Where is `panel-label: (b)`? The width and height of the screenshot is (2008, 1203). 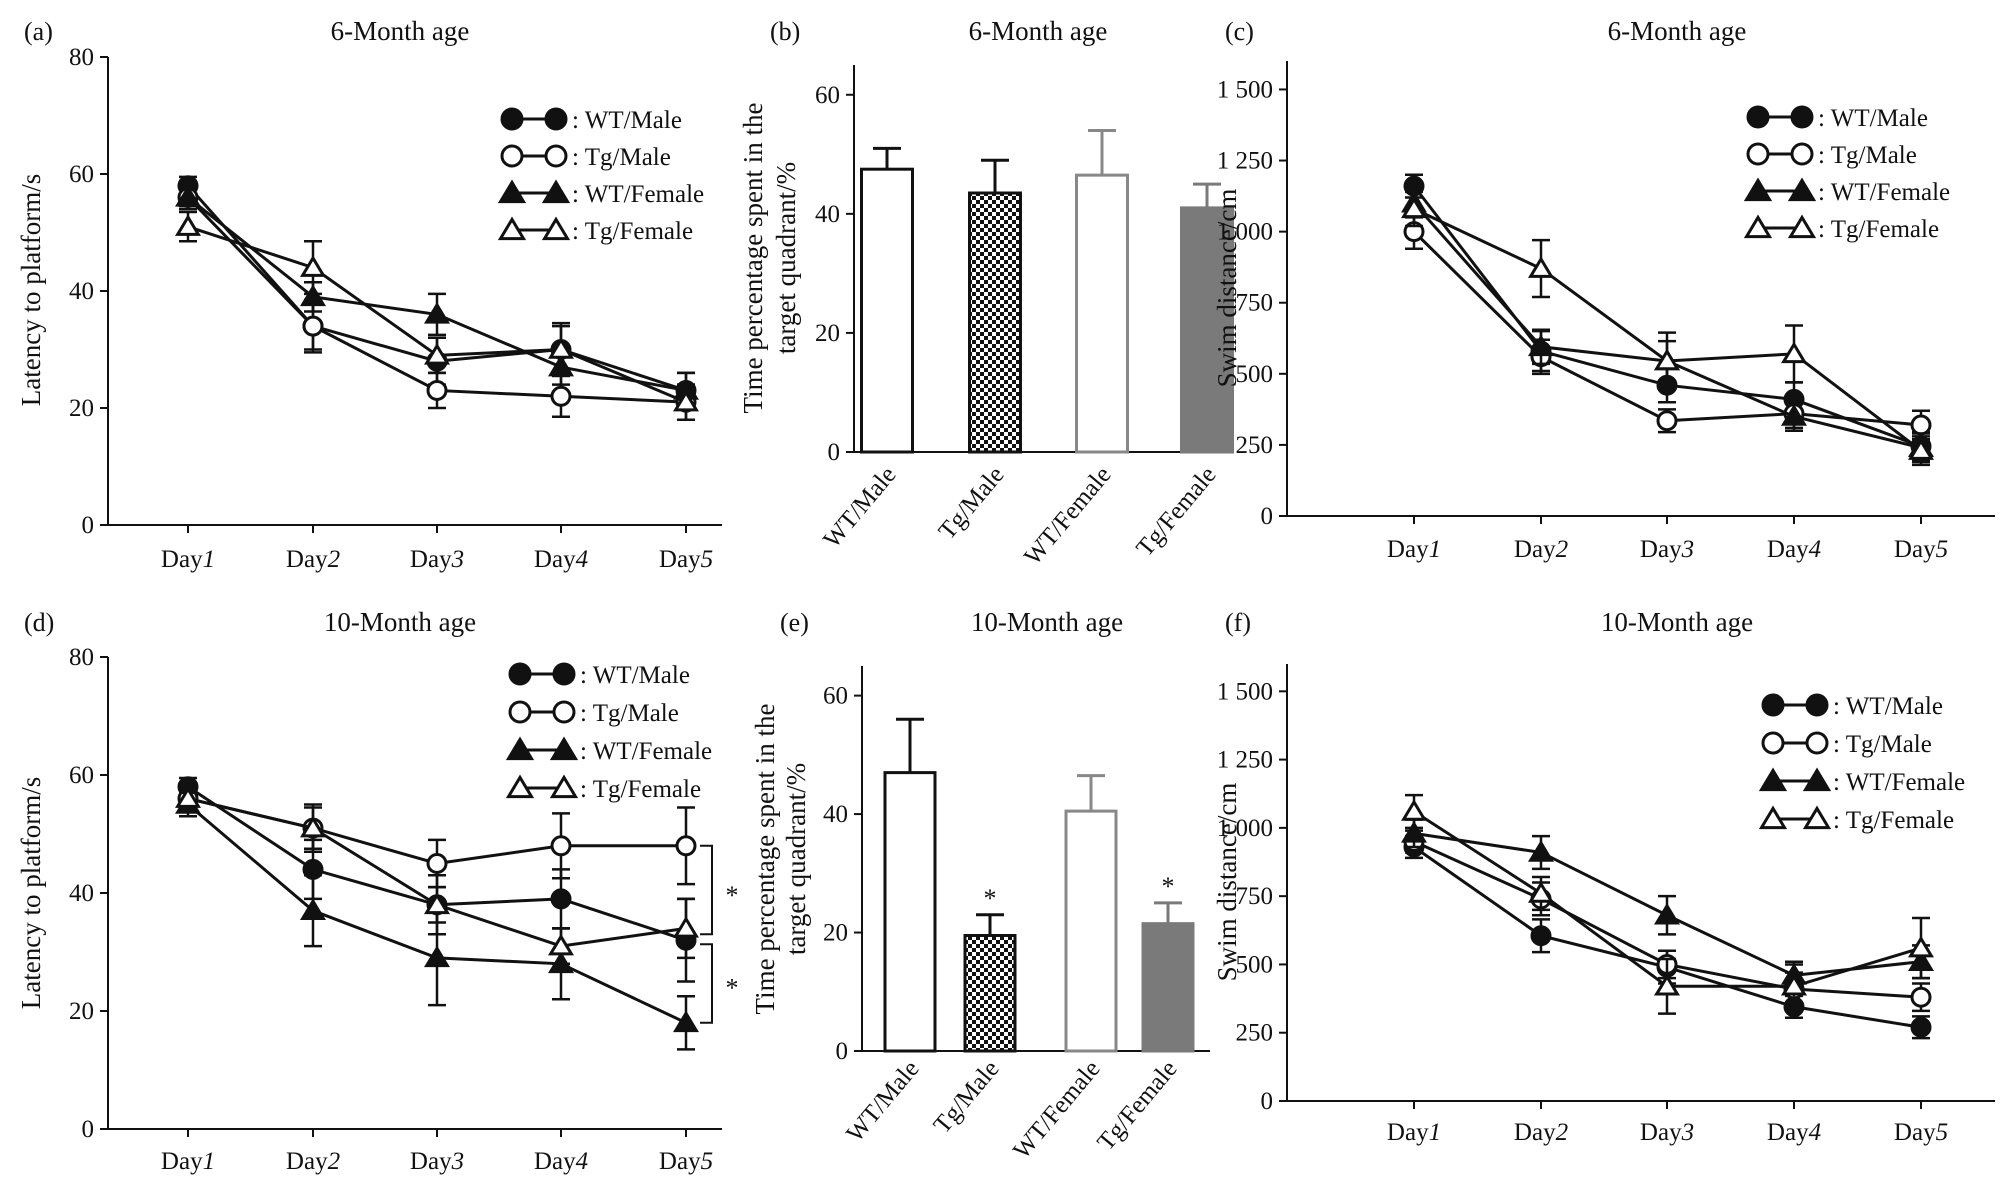
panel-label: (b) is located at coordinates (785, 31).